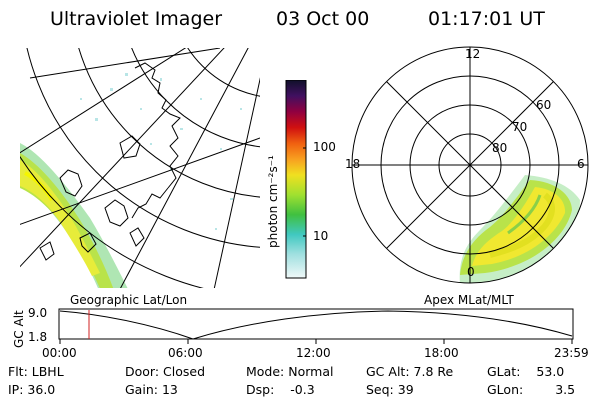 Image resolution: width=600 pixels, height=400 pixels. I want to click on filter-readout: Flt: LBHL, so click(36, 371).